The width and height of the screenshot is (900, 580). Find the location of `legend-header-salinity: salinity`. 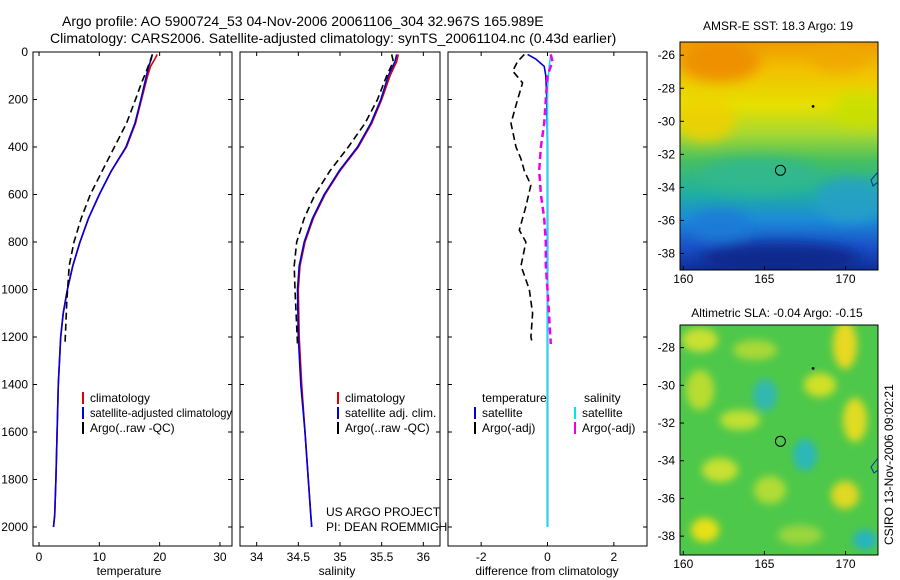

legend-header-salinity: salinity is located at coordinates (602, 398).